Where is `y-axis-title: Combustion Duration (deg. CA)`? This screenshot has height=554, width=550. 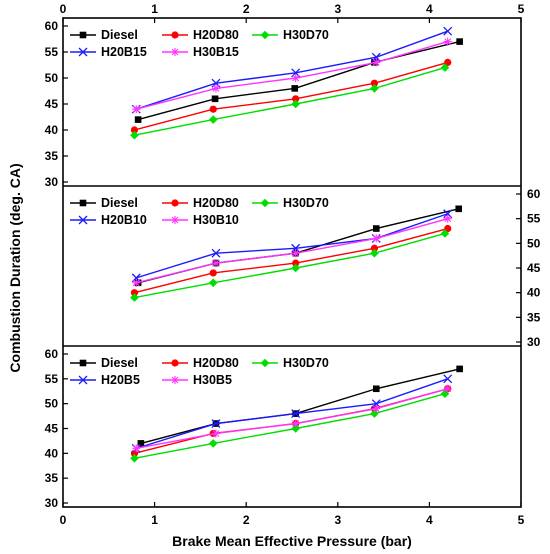
y-axis-title: Combustion Duration (deg. CA) is located at coordinates (15, 267).